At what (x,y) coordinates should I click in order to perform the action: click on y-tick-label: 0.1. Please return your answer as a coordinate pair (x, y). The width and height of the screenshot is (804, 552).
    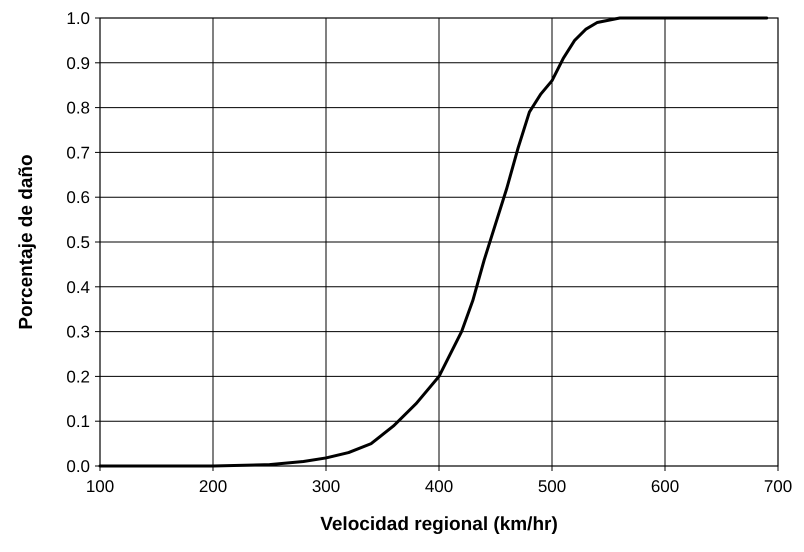
    Looking at the image, I should click on (78, 422).